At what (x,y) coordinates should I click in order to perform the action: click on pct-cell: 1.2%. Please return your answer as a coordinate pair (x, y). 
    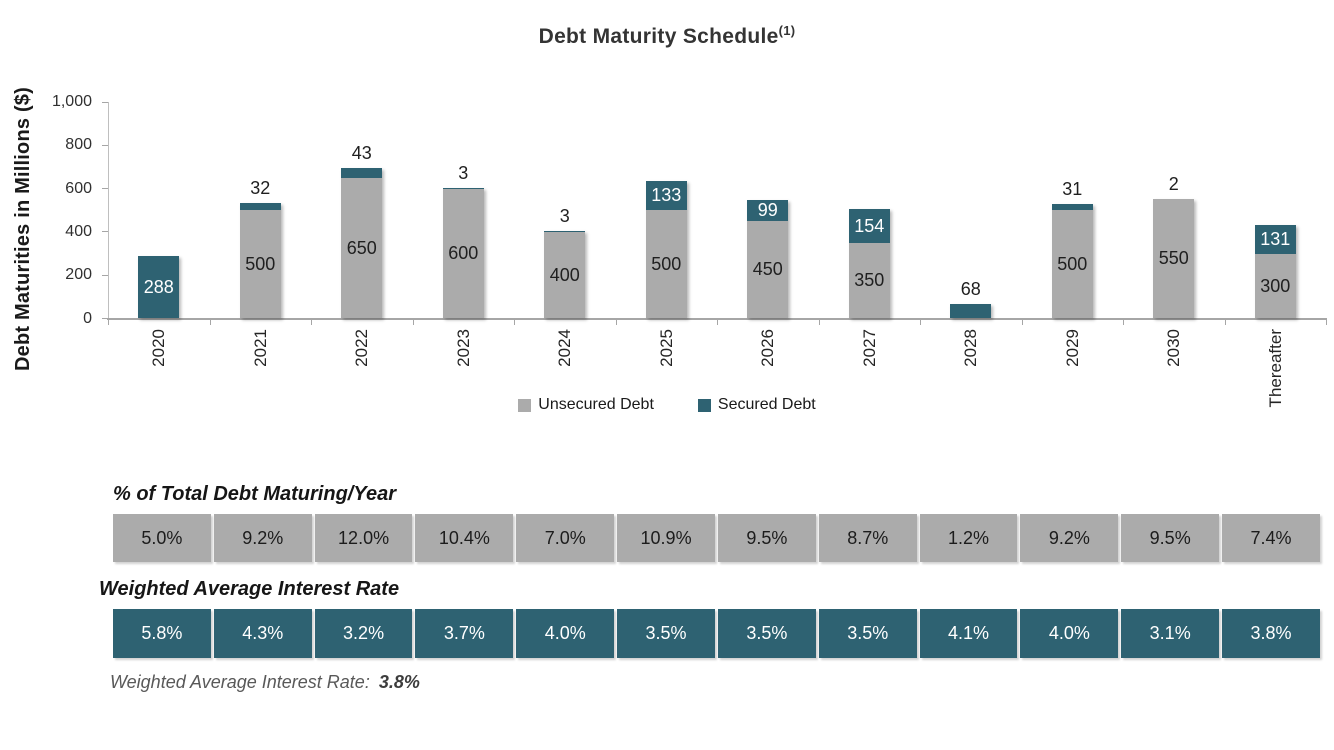
    Looking at the image, I should click on (968, 538).